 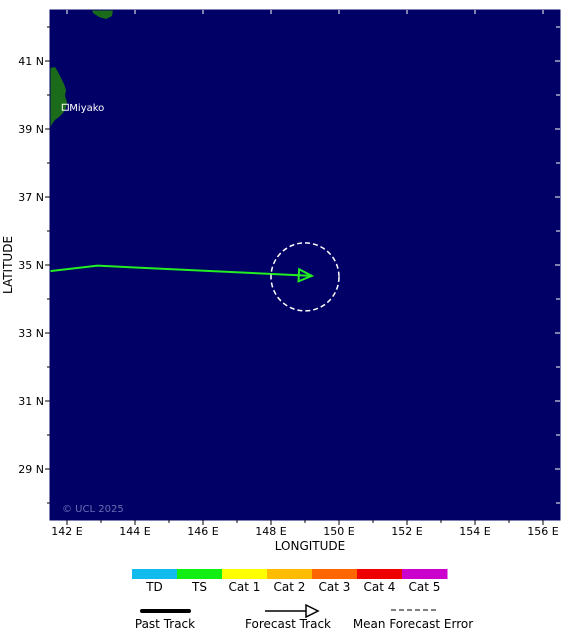 I want to click on legend-category-label: Cat 5, so click(x=425, y=587).